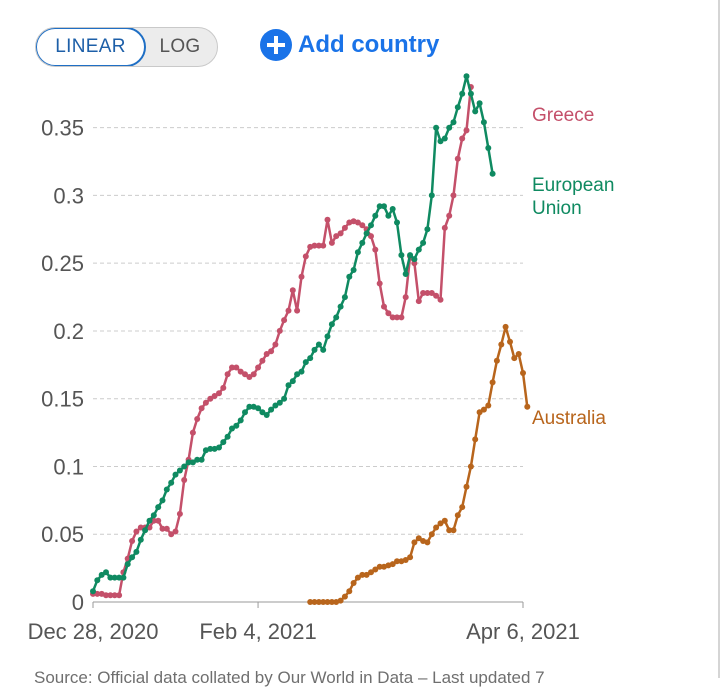 The image size is (720, 688). I want to click on linear-scale-button: LINEAR, so click(91, 47).